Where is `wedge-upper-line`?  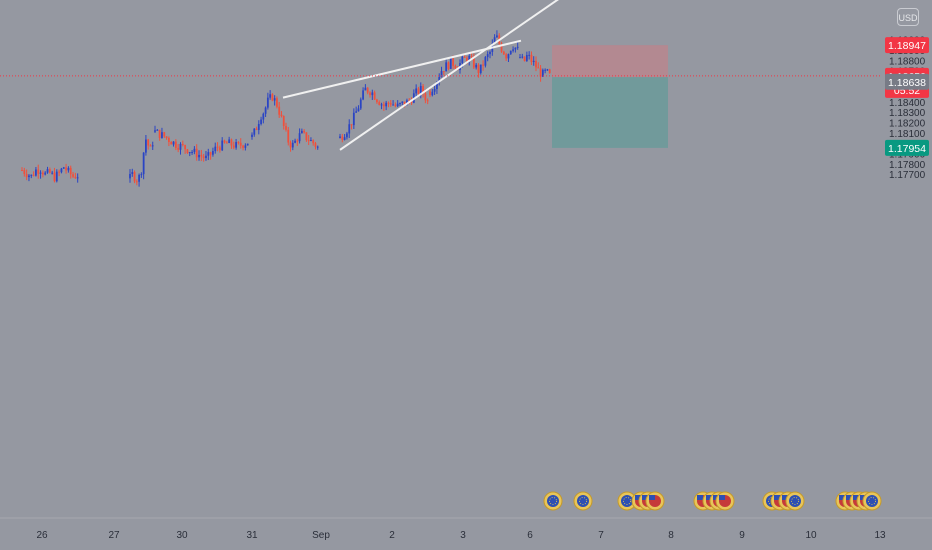
wedge-upper-line is located at coordinates (402, 69).